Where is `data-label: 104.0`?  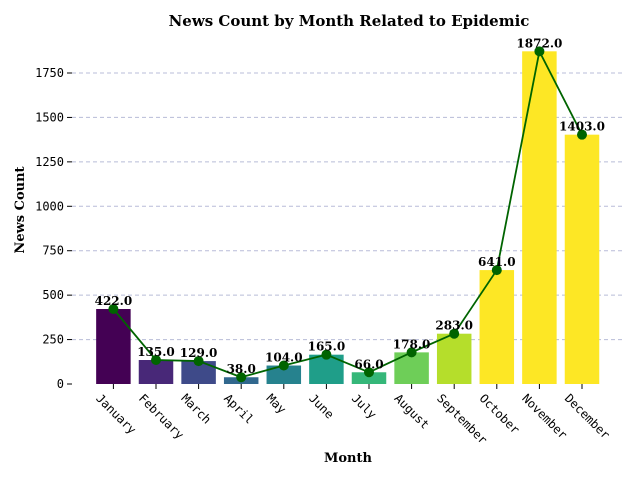
data-label: 104.0 is located at coordinates (284, 358).